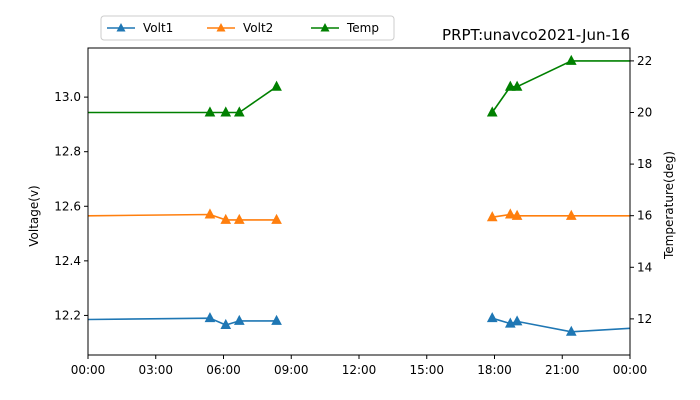 Image resolution: width=700 pixels, height=400 pixels. Describe the element at coordinates (359, 216) in the screenshot. I see `series-volt2` at that location.